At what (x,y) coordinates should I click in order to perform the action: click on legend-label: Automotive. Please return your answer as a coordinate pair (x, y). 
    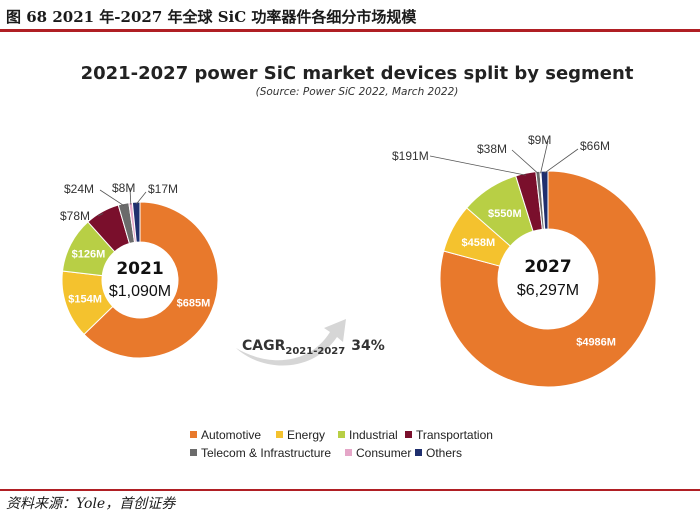
    Looking at the image, I should click on (231, 435).